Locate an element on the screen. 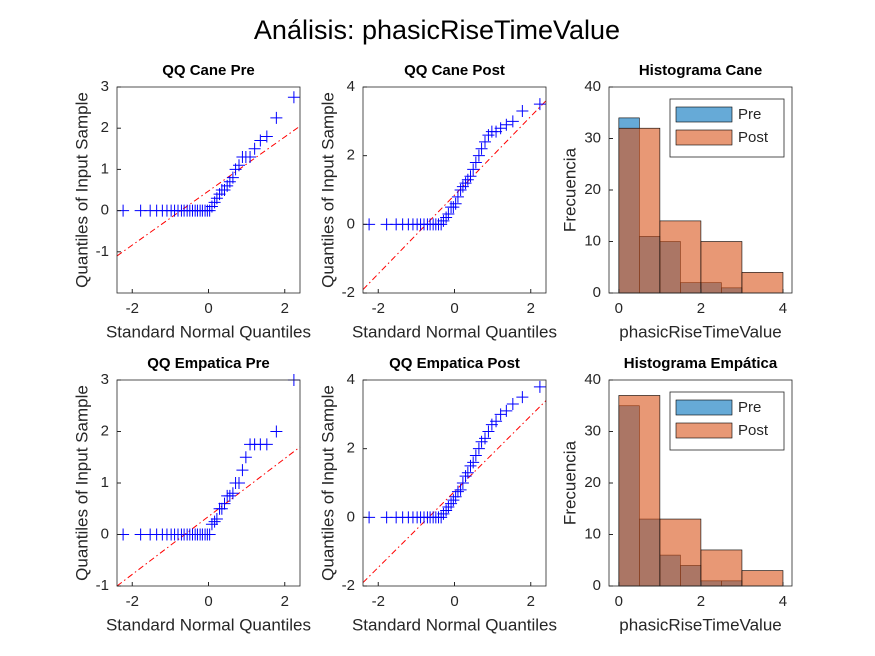 Image resolution: width=875 pixels, height=656 pixels. subplot-title: QQ Empatica Pre is located at coordinates (208, 363).